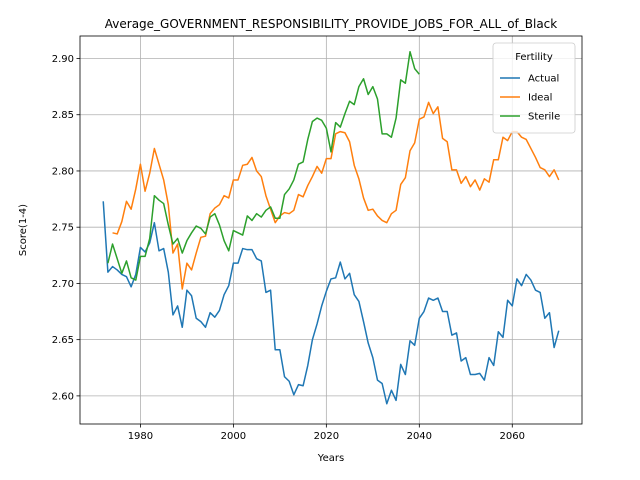  Describe the element at coordinates (419, 436) in the screenshot. I see `x-tick-label: 2040` at that location.